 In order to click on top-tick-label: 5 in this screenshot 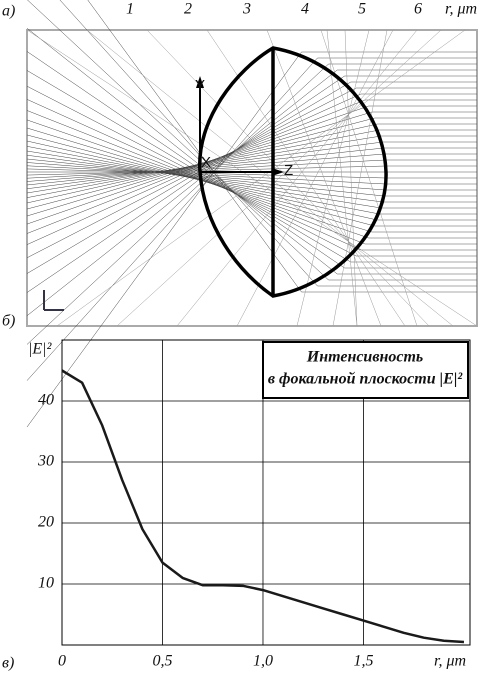, I will do `click(362, 9)`.